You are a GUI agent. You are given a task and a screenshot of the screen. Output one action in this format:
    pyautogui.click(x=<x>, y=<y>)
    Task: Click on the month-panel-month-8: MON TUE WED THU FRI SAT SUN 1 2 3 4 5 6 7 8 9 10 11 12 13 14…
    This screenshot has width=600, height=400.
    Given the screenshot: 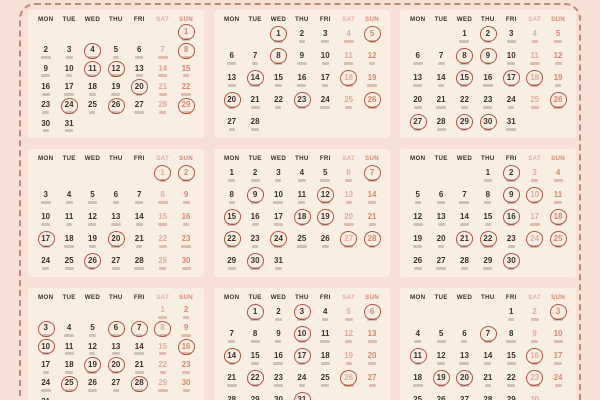 What is the action you would take?
    pyautogui.click(x=302, y=344)
    